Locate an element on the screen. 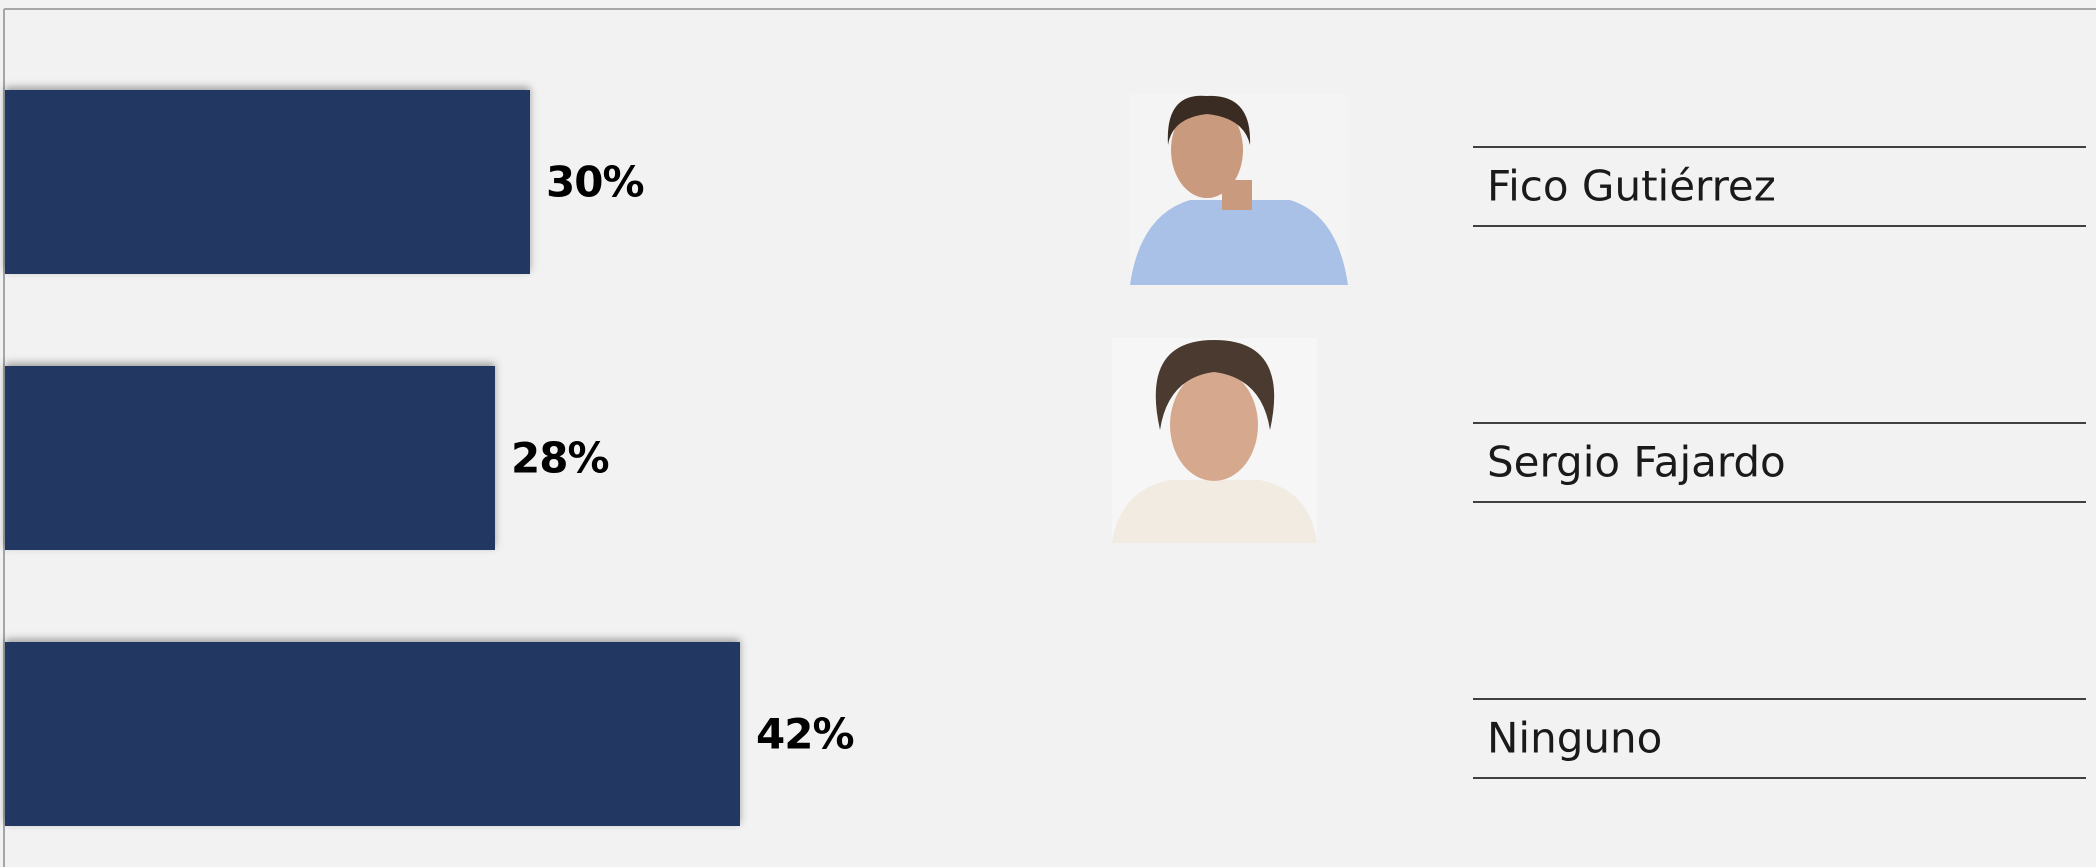 The width and height of the screenshot is (2096, 867). value-label: 42% is located at coordinates (805, 734).